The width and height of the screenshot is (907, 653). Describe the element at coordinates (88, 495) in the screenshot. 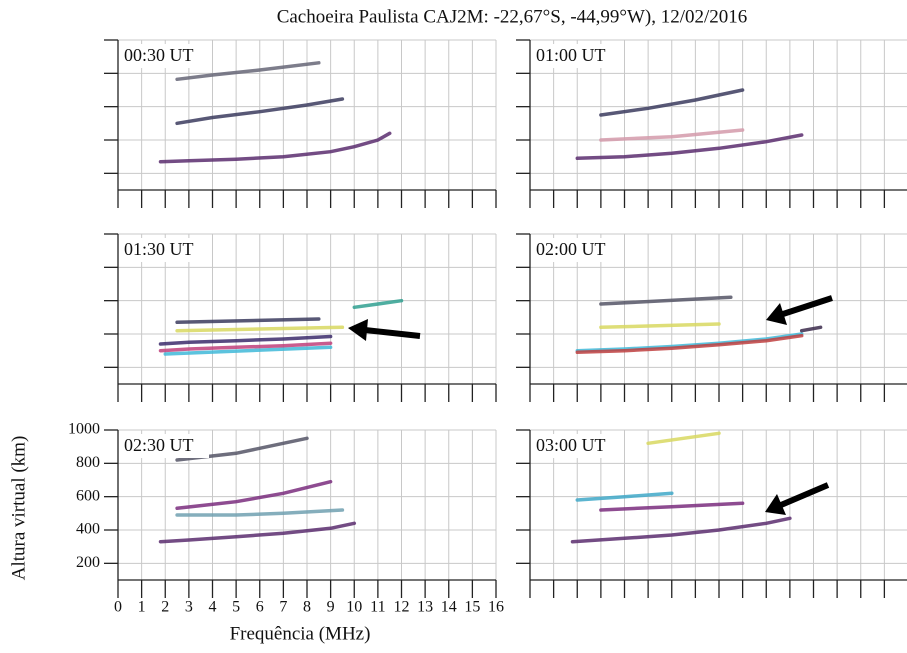

I see `y-tick-label: 600` at that location.